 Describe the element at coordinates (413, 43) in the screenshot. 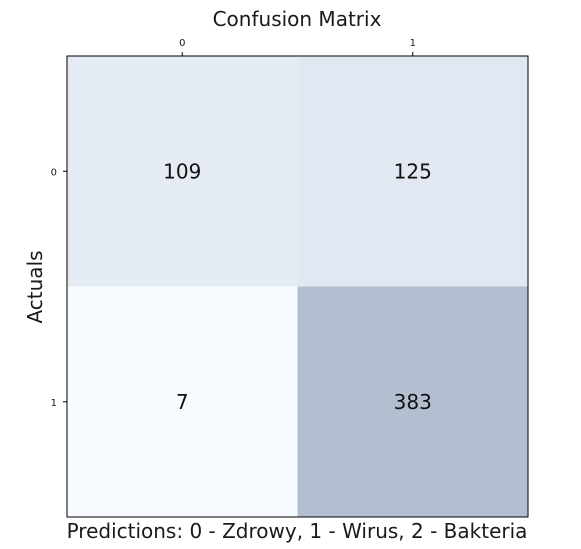

I see `x-tick-label-1: 1` at that location.